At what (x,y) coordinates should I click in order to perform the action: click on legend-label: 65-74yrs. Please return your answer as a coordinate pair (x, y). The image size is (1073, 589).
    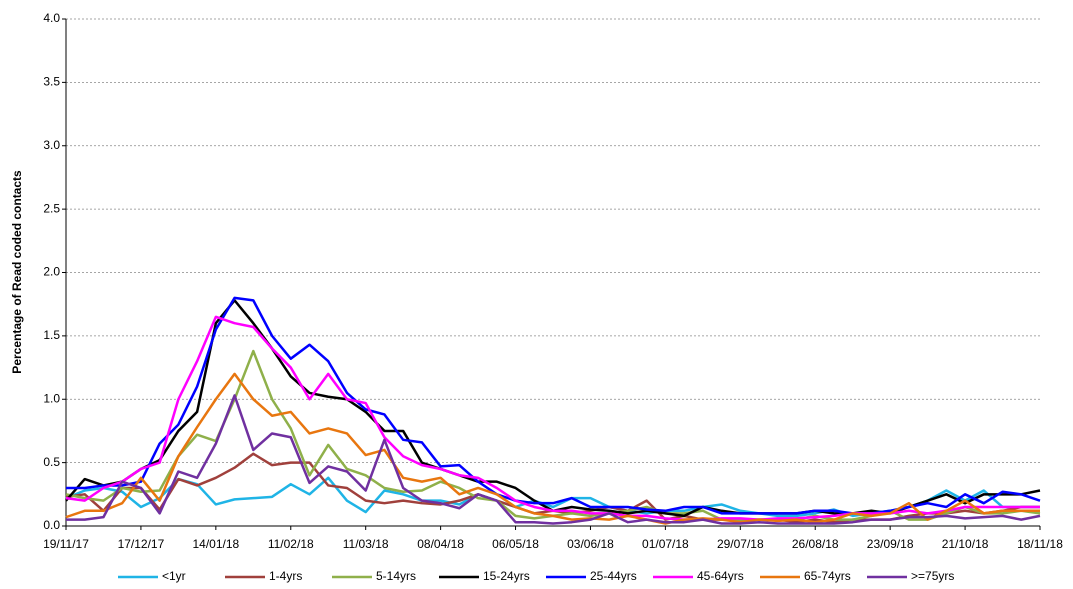
    Looking at the image, I should click on (827, 576).